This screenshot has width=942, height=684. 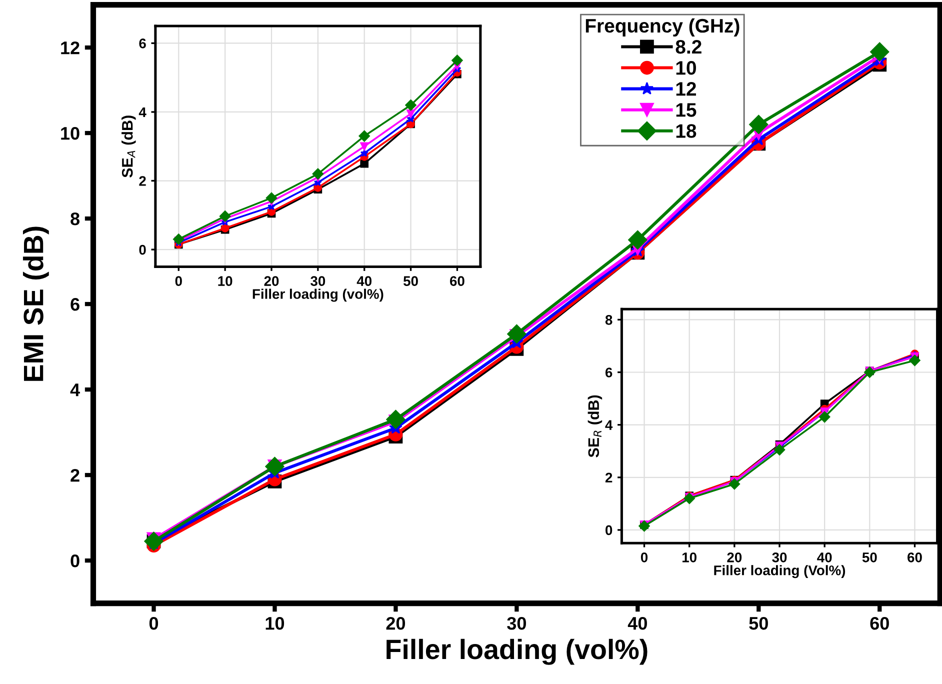 I want to click on y-tick-label: 10, so click(x=70, y=133).